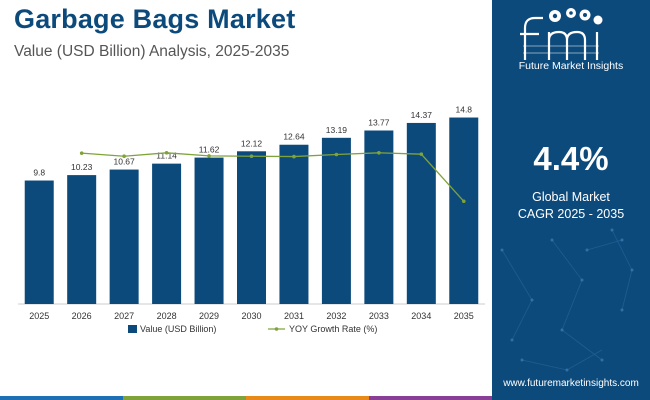 The height and width of the screenshot is (400, 650). I want to click on cagr-label-line2: CAGR 2025 - 2035, so click(571, 214).